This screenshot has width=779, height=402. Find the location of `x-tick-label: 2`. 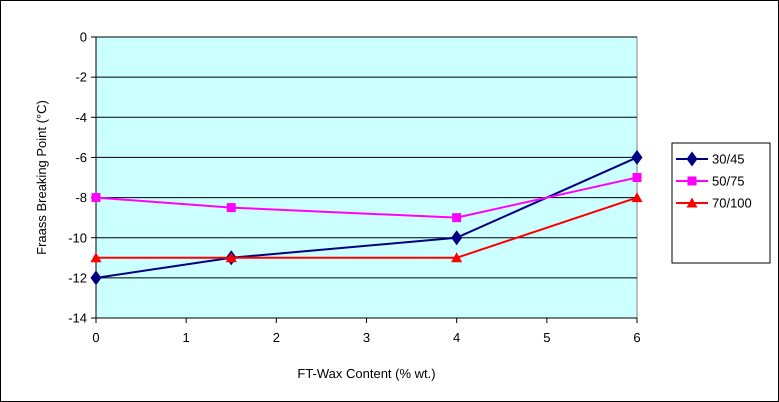

x-tick-label: 2 is located at coordinates (276, 337).